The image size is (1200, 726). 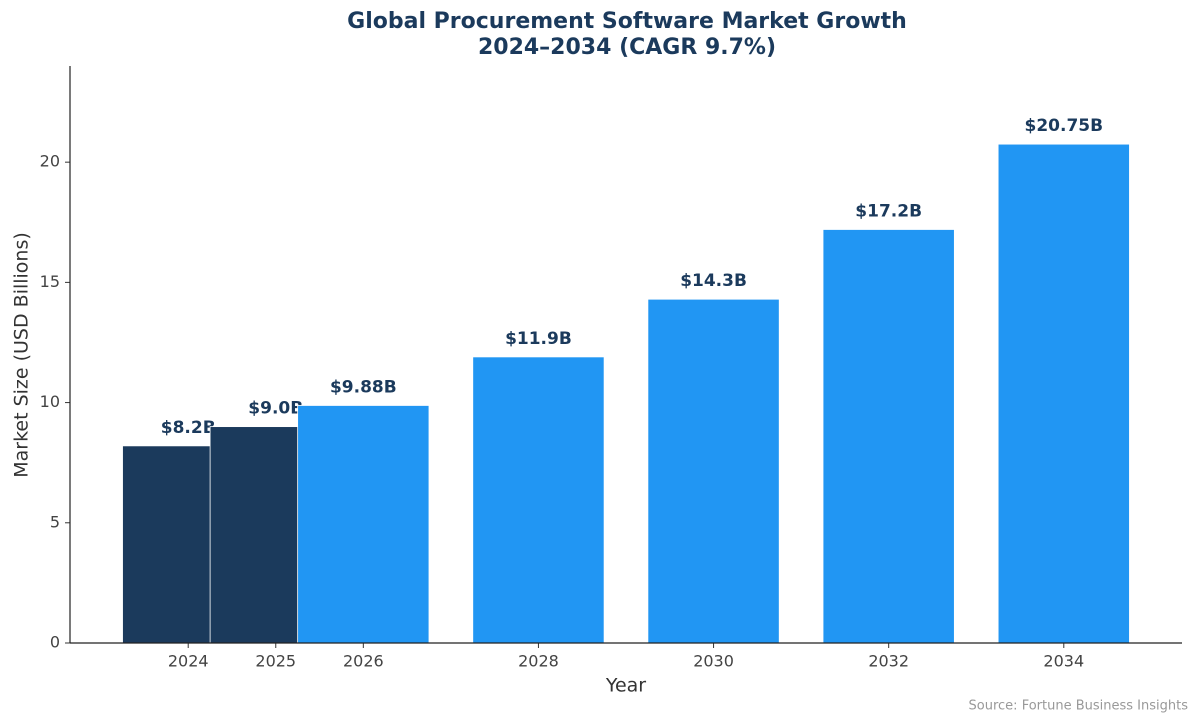 What do you see at coordinates (188, 661) in the screenshot?
I see `x-tick-label: 2024` at bounding box center [188, 661].